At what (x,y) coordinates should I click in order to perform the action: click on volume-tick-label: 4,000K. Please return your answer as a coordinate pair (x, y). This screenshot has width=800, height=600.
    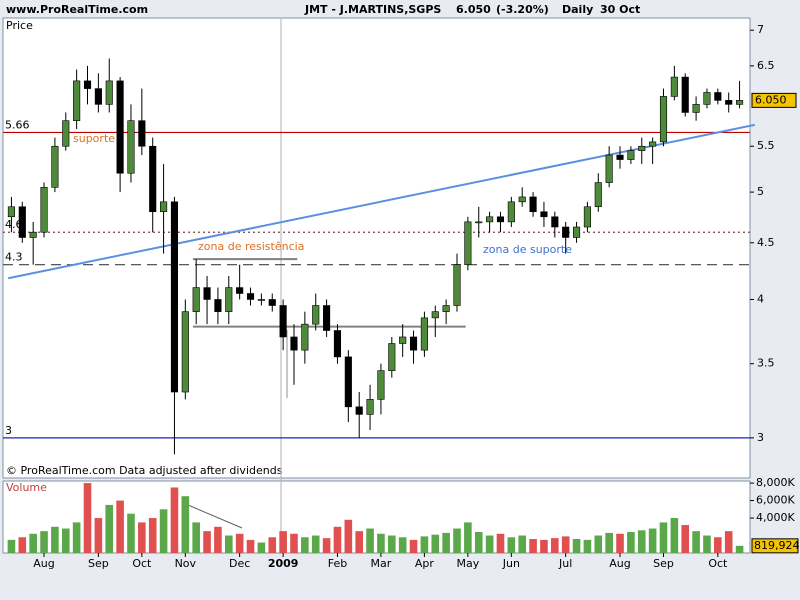
    Looking at the image, I should click on (775, 517).